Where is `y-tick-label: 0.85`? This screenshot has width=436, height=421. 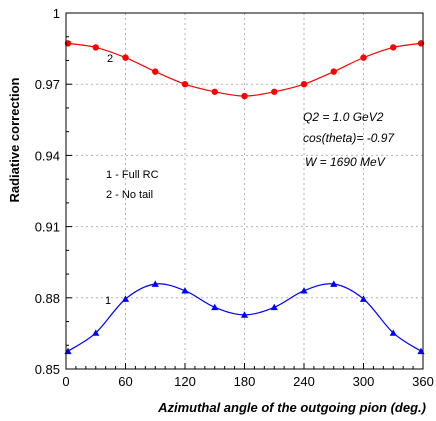 y-tick-label: 0.85 is located at coordinates (47, 369).